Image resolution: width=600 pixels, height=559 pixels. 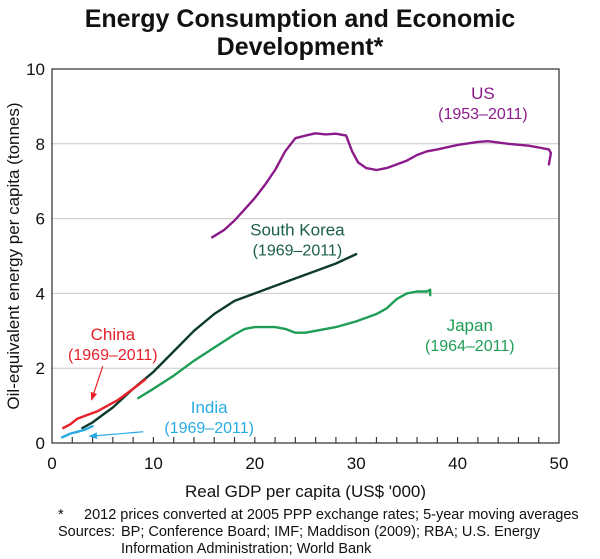 I want to click on series-line-south-korea, so click(x=219, y=341).